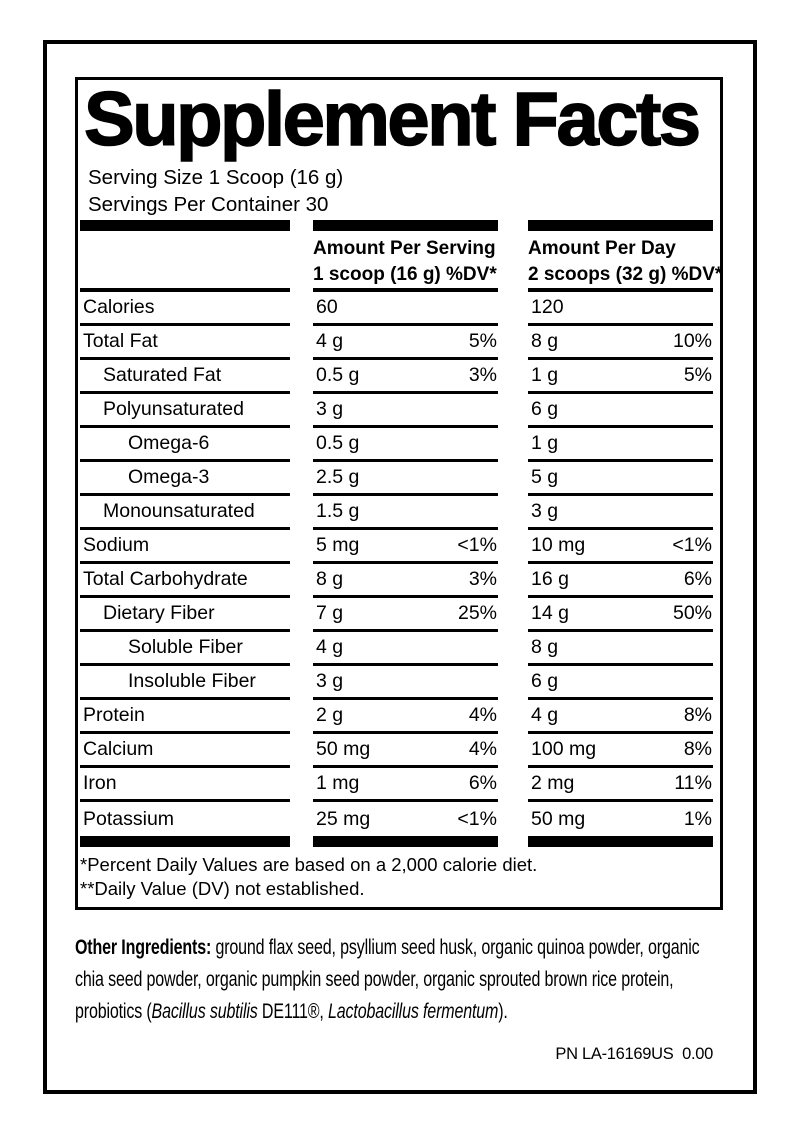 This screenshot has width=799, height=1138. Describe the element at coordinates (185, 717) in the screenshot. I see `nutrient-name-cell: Protein` at that location.